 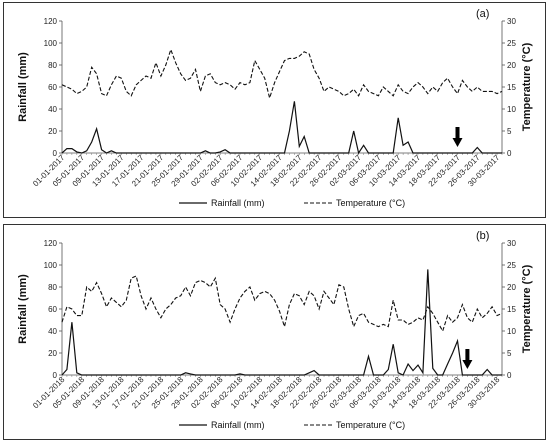 What do you see at coordinates (52, 109) in the screenshot?
I see `chart-a-left-tick-label: 40` at bounding box center [52, 109].